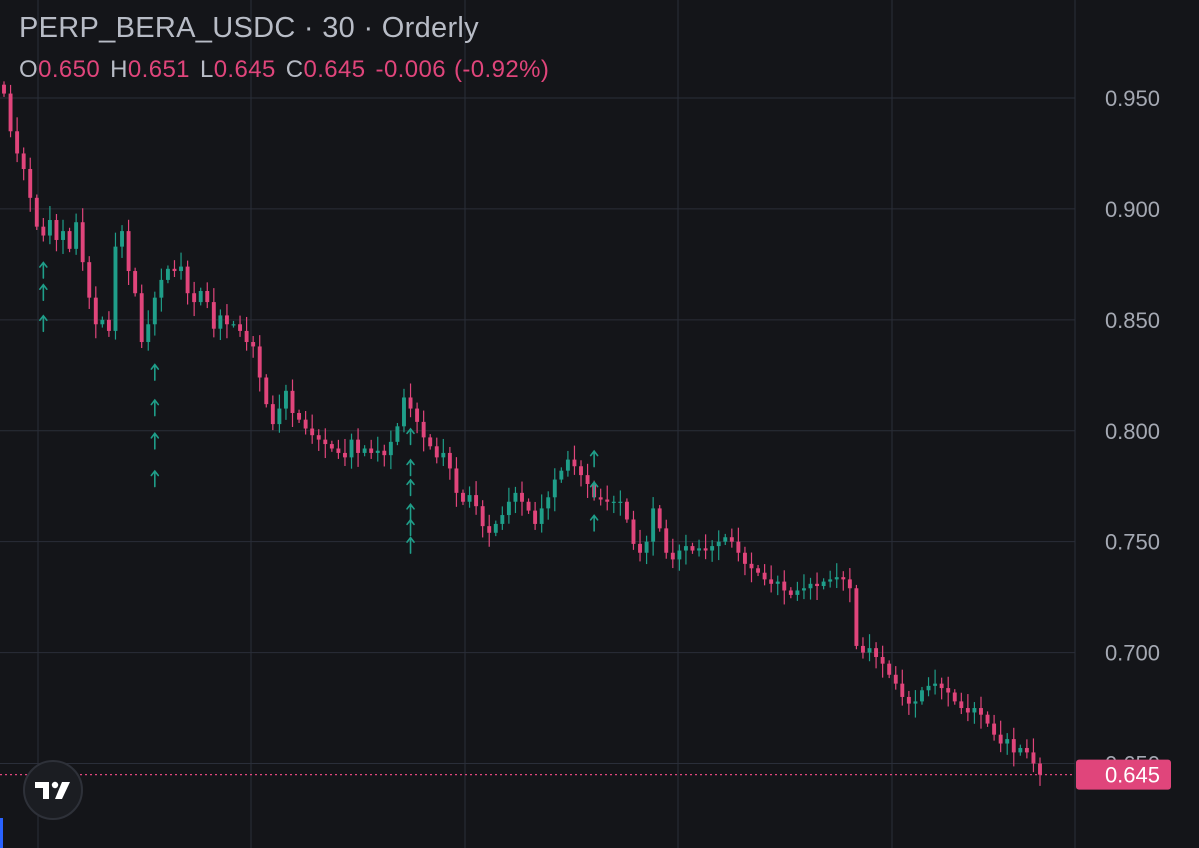 The height and width of the screenshot is (848, 1199). What do you see at coordinates (1132, 775) in the screenshot?
I see `last-price-label: 0.645` at bounding box center [1132, 775].